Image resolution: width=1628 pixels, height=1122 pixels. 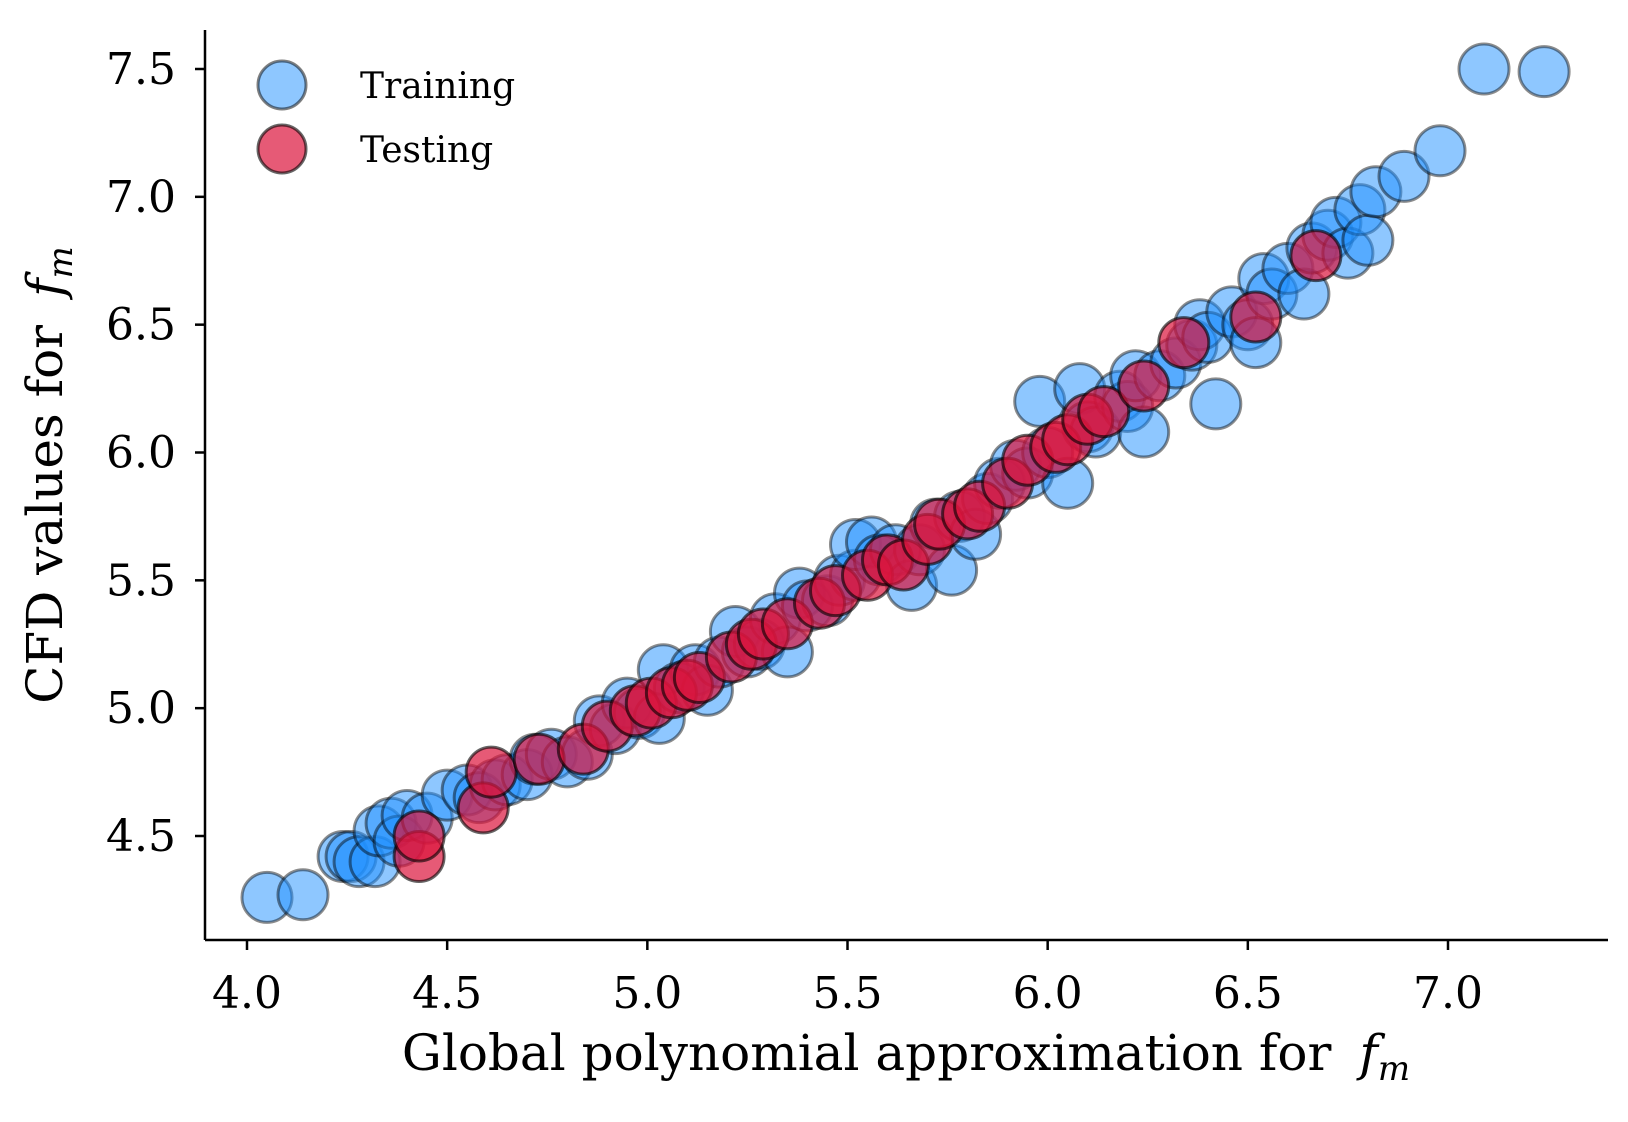 I want to click on y-tick-label: 5.0, so click(x=141, y=708).